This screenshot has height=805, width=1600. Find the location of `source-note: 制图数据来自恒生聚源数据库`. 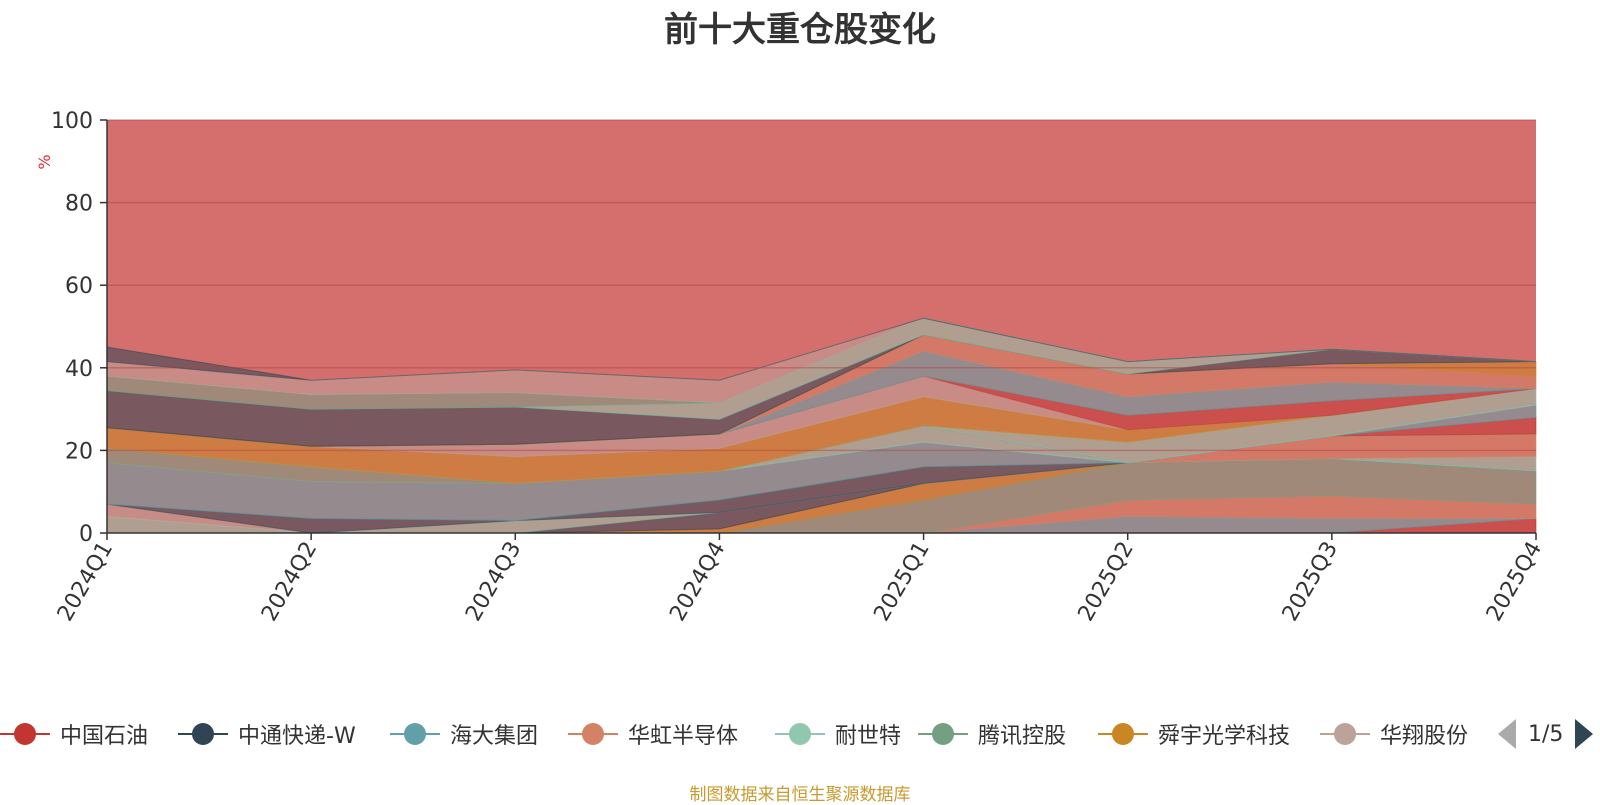

source-note: 制图数据来自恒生聚源数据库 is located at coordinates (800, 795).